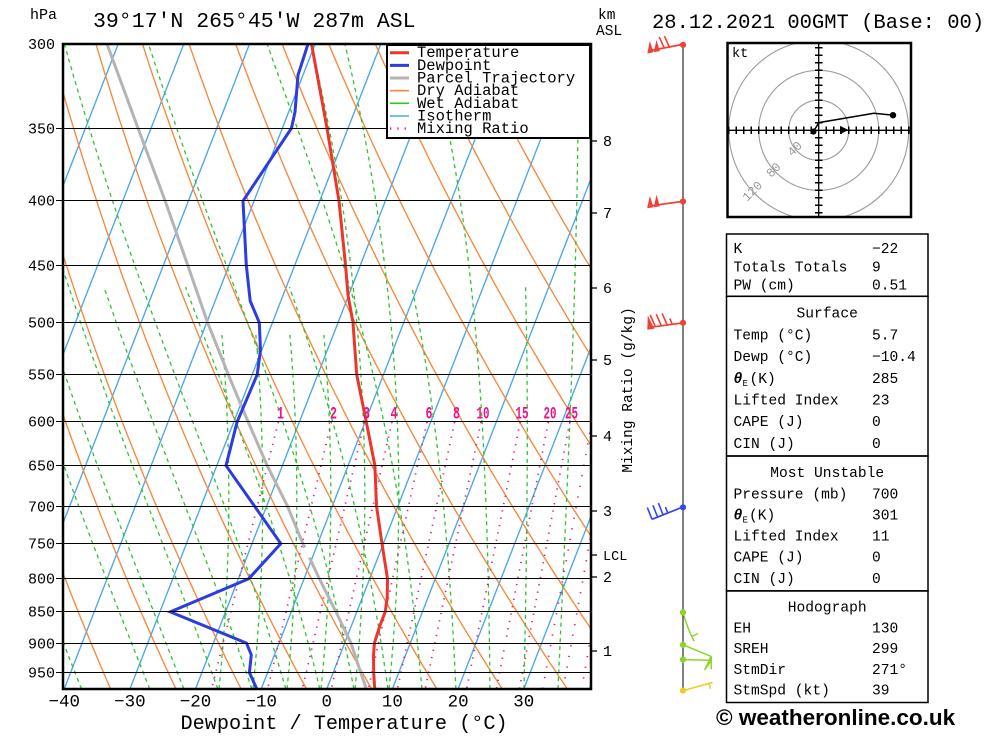 The image size is (1000, 738). What do you see at coordinates (791, 268) in the screenshot?
I see `svg-text: Totals Totals` at bounding box center [791, 268].